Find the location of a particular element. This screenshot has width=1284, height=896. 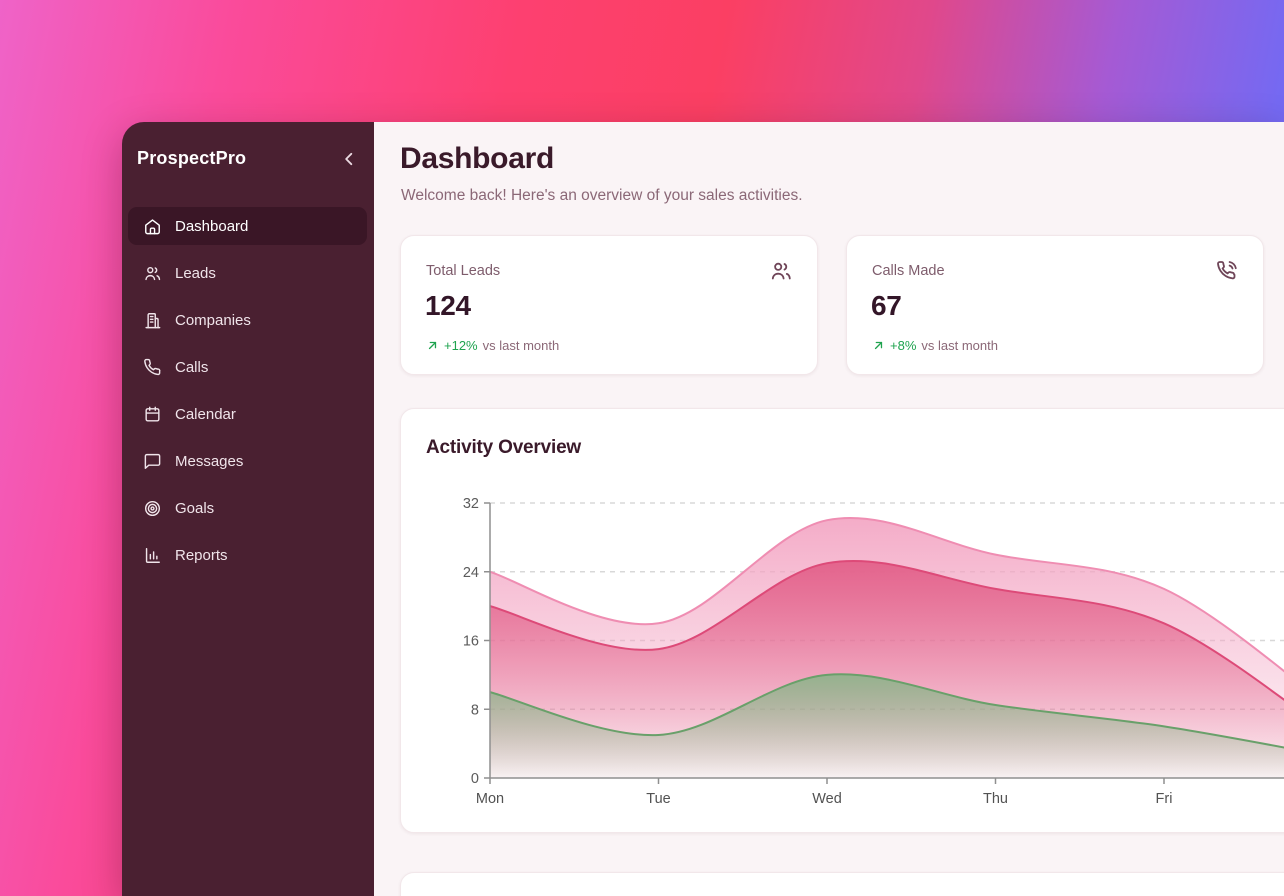

chart-area-band-green is located at coordinates (887, 726).